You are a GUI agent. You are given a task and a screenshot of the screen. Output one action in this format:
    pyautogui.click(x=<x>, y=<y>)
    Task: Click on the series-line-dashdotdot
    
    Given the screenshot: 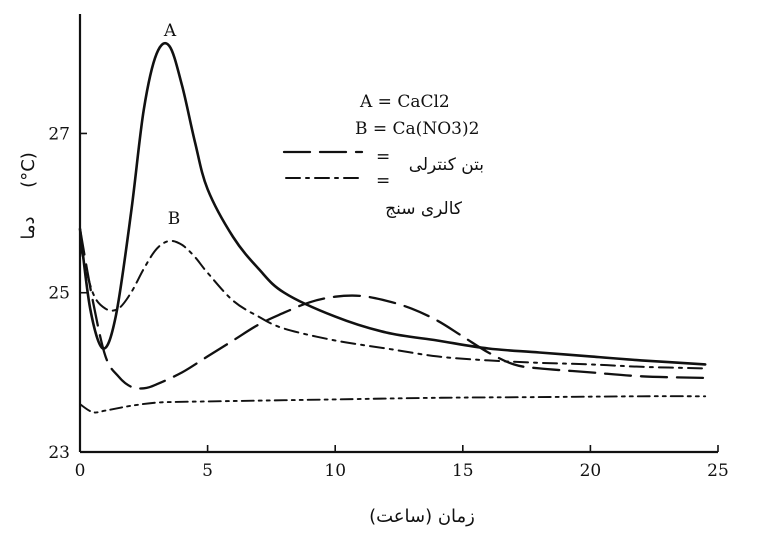 What is the action you would take?
    pyautogui.click(x=393, y=404)
    